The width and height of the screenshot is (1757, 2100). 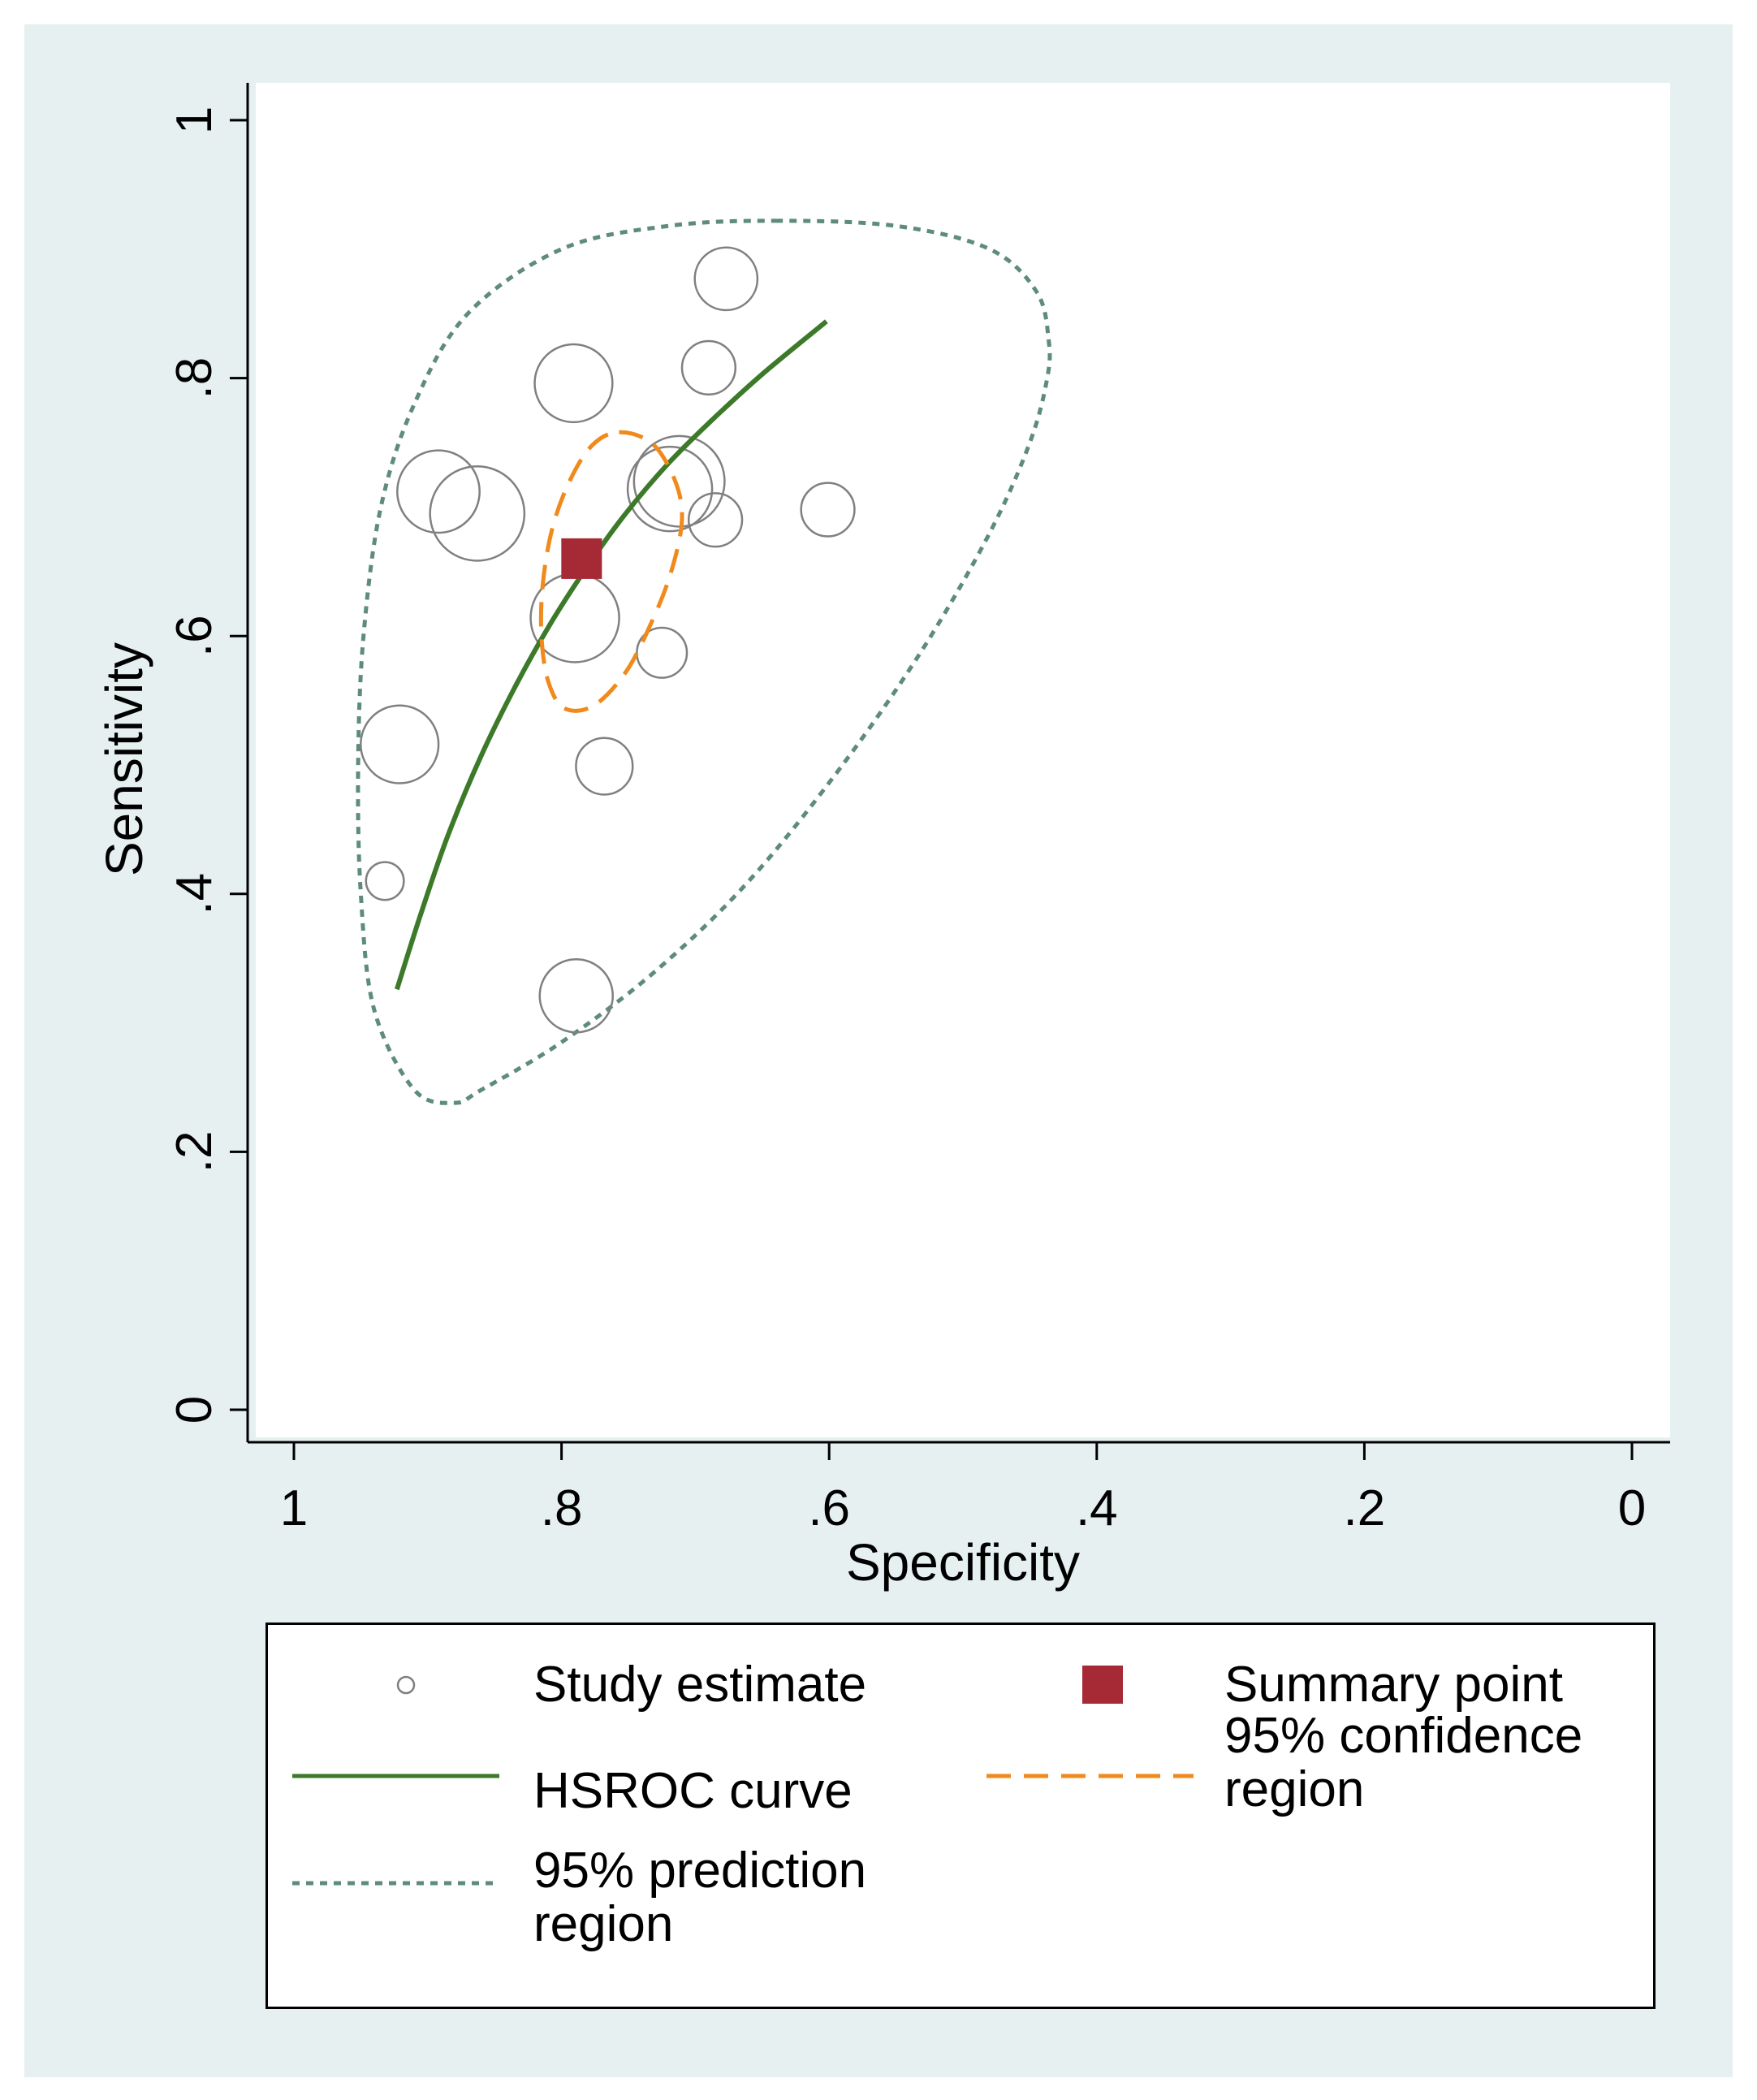 I want to click on legend-summary-point-label: Summary point, so click(x=1393, y=1685).